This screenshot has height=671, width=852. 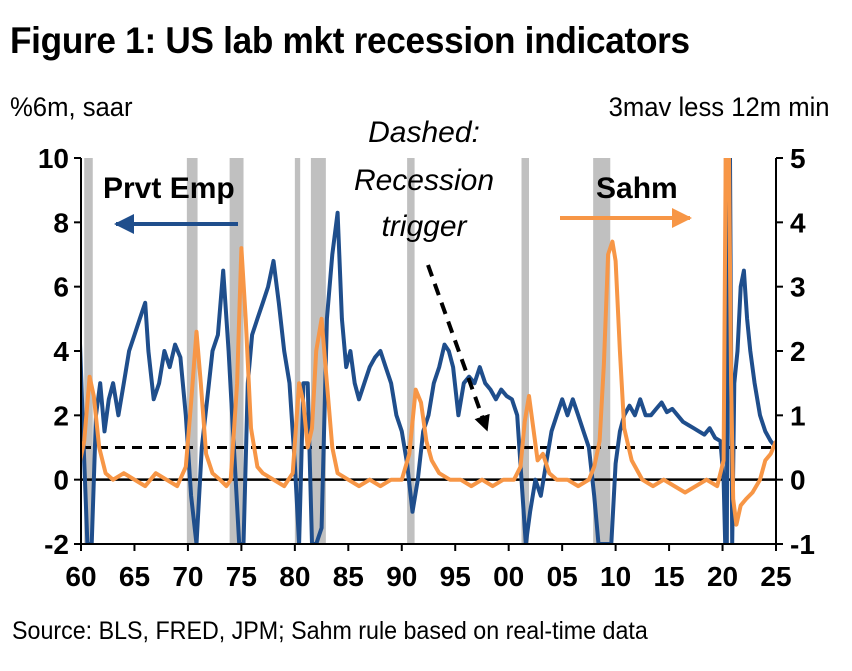 What do you see at coordinates (424, 180) in the screenshot?
I see `annotation-line-2: Recession` at bounding box center [424, 180].